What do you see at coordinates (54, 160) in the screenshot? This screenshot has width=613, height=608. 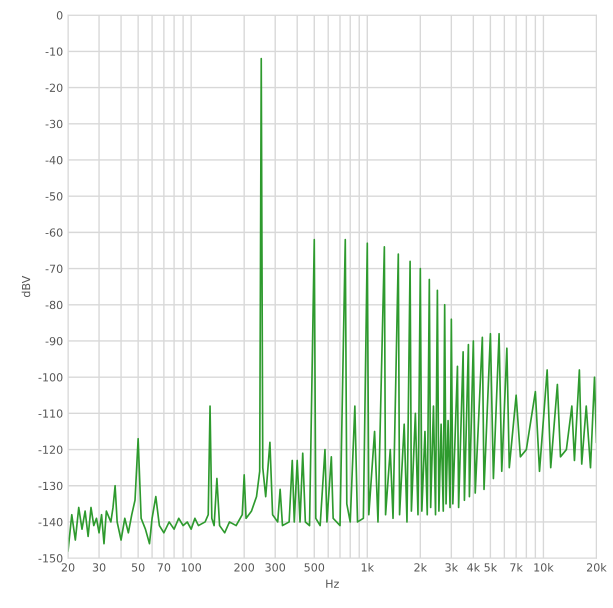 I see `y-tick-label: -40` at bounding box center [54, 160].